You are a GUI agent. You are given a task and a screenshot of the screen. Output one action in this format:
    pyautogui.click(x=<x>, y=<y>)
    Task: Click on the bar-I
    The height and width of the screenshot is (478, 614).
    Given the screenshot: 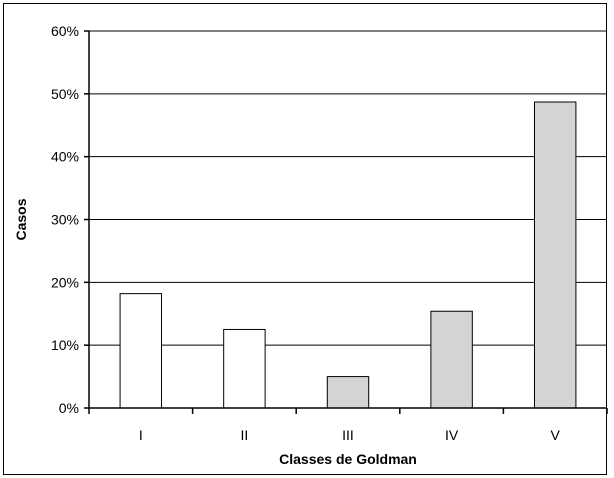 What is the action you would take?
    pyautogui.click(x=141, y=351)
    